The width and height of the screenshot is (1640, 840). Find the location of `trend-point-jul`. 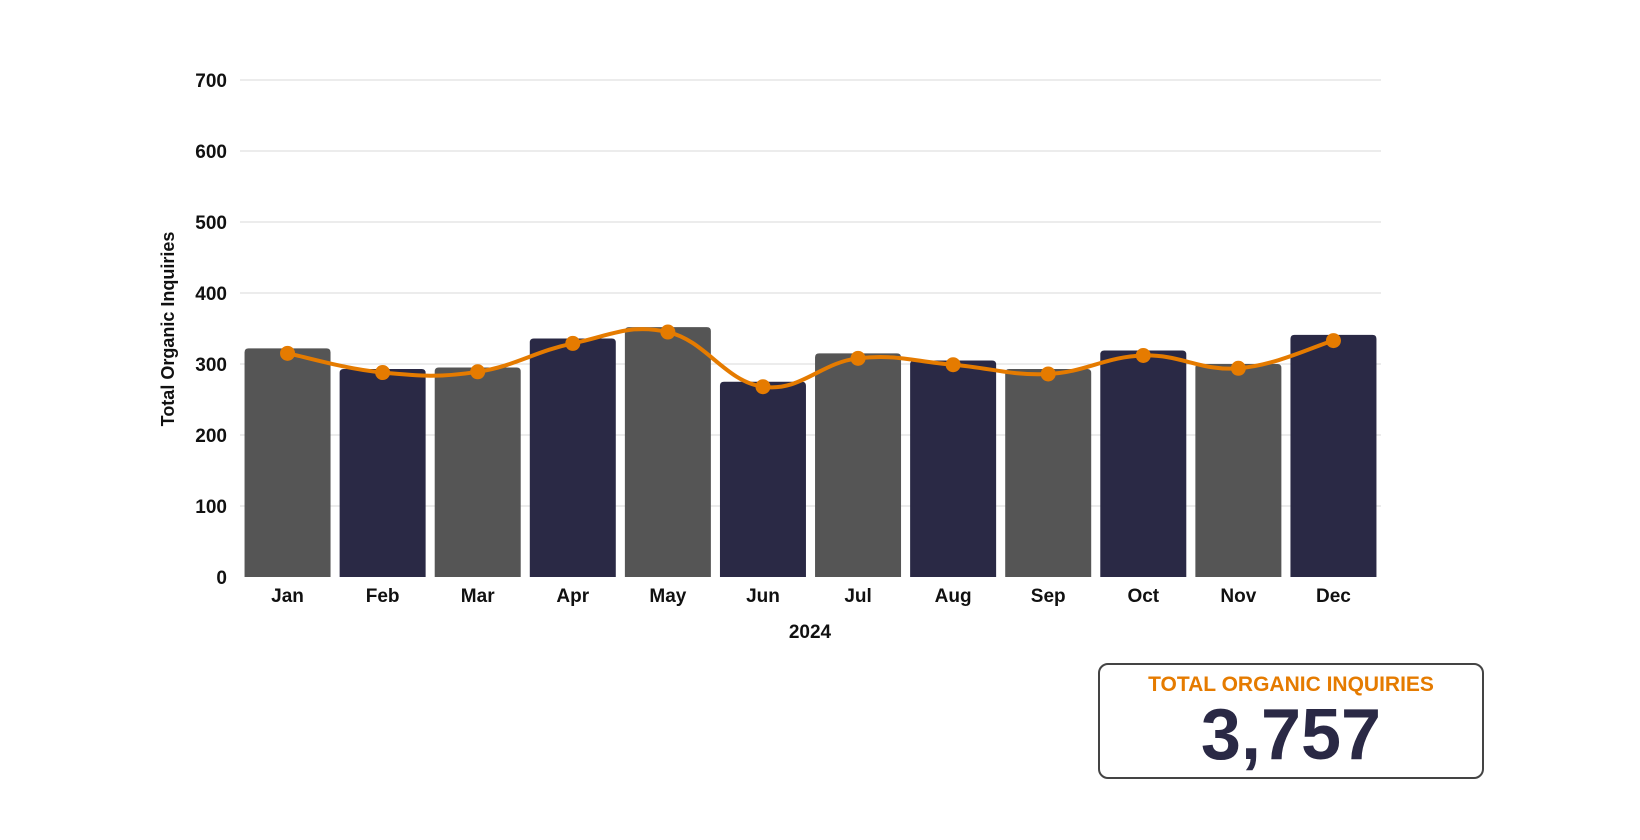

trend-point-jul is located at coordinates (858, 358).